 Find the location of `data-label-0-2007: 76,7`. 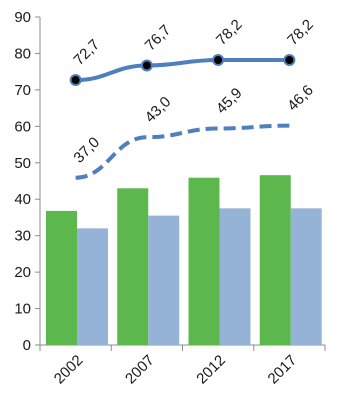

data-label-0-2007: 76,7 is located at coordinates (158, 38).